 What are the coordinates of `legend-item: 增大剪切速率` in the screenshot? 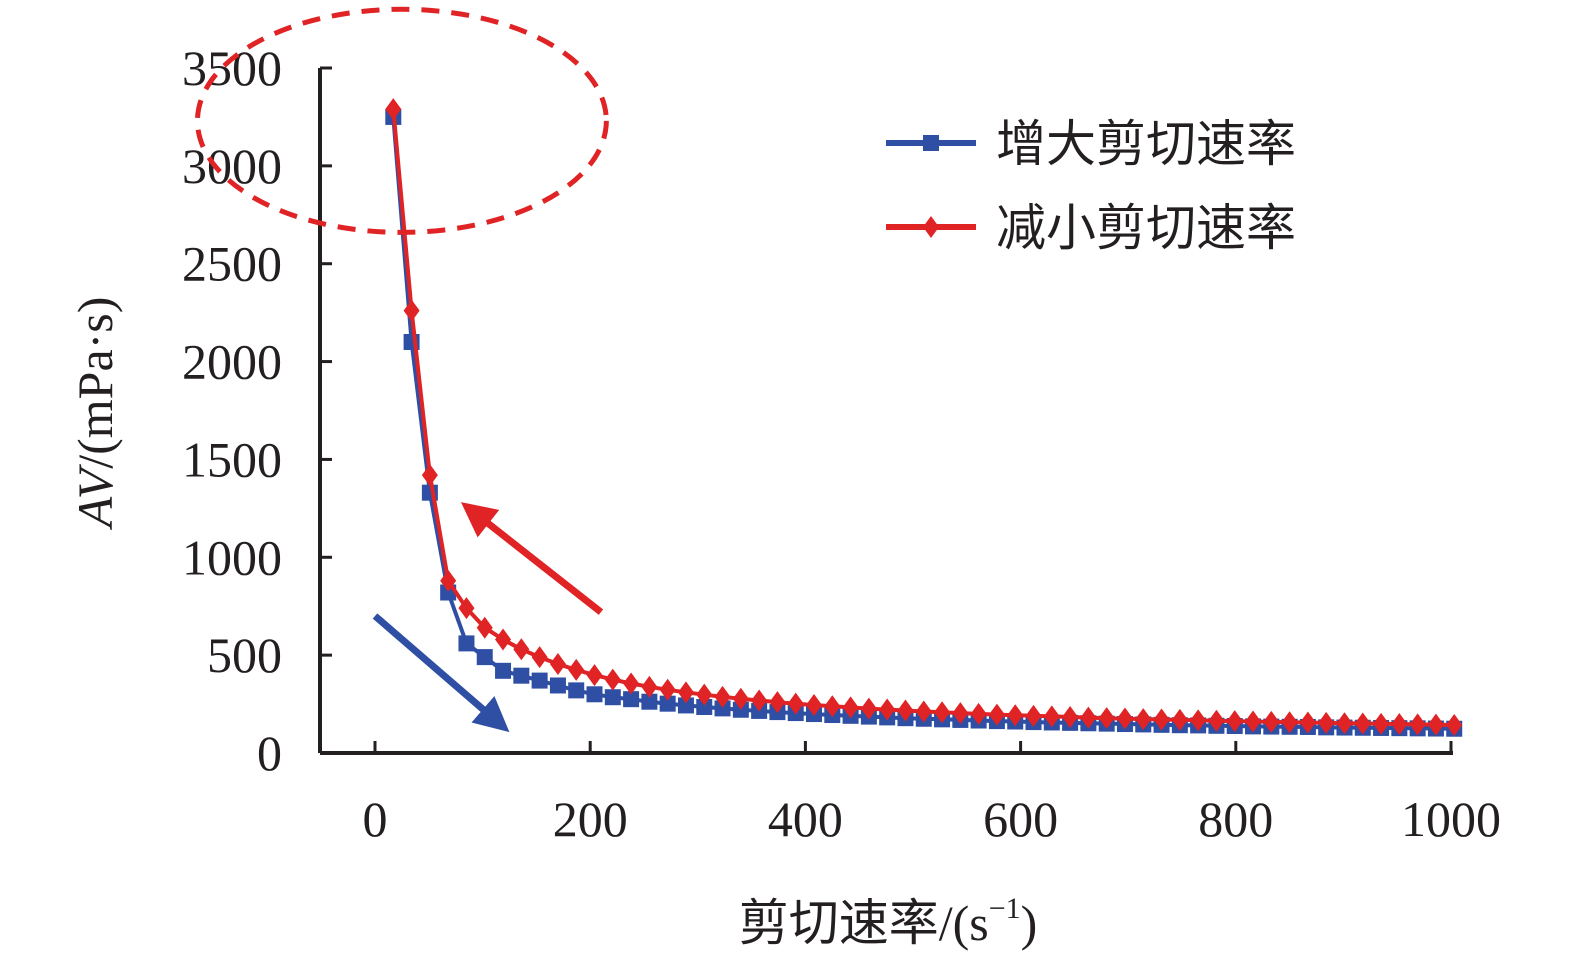 It's located at (1091, 144).